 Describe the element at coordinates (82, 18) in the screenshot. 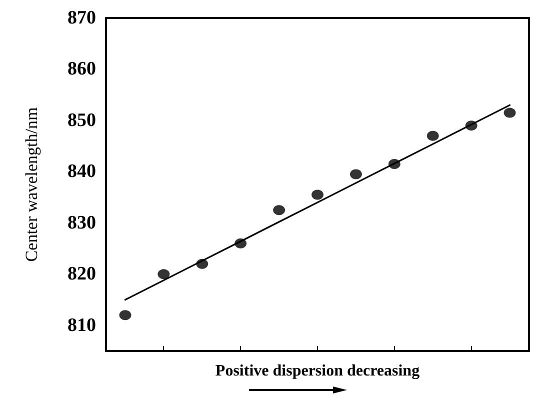

I see `y-tick-label: 870` at that location.